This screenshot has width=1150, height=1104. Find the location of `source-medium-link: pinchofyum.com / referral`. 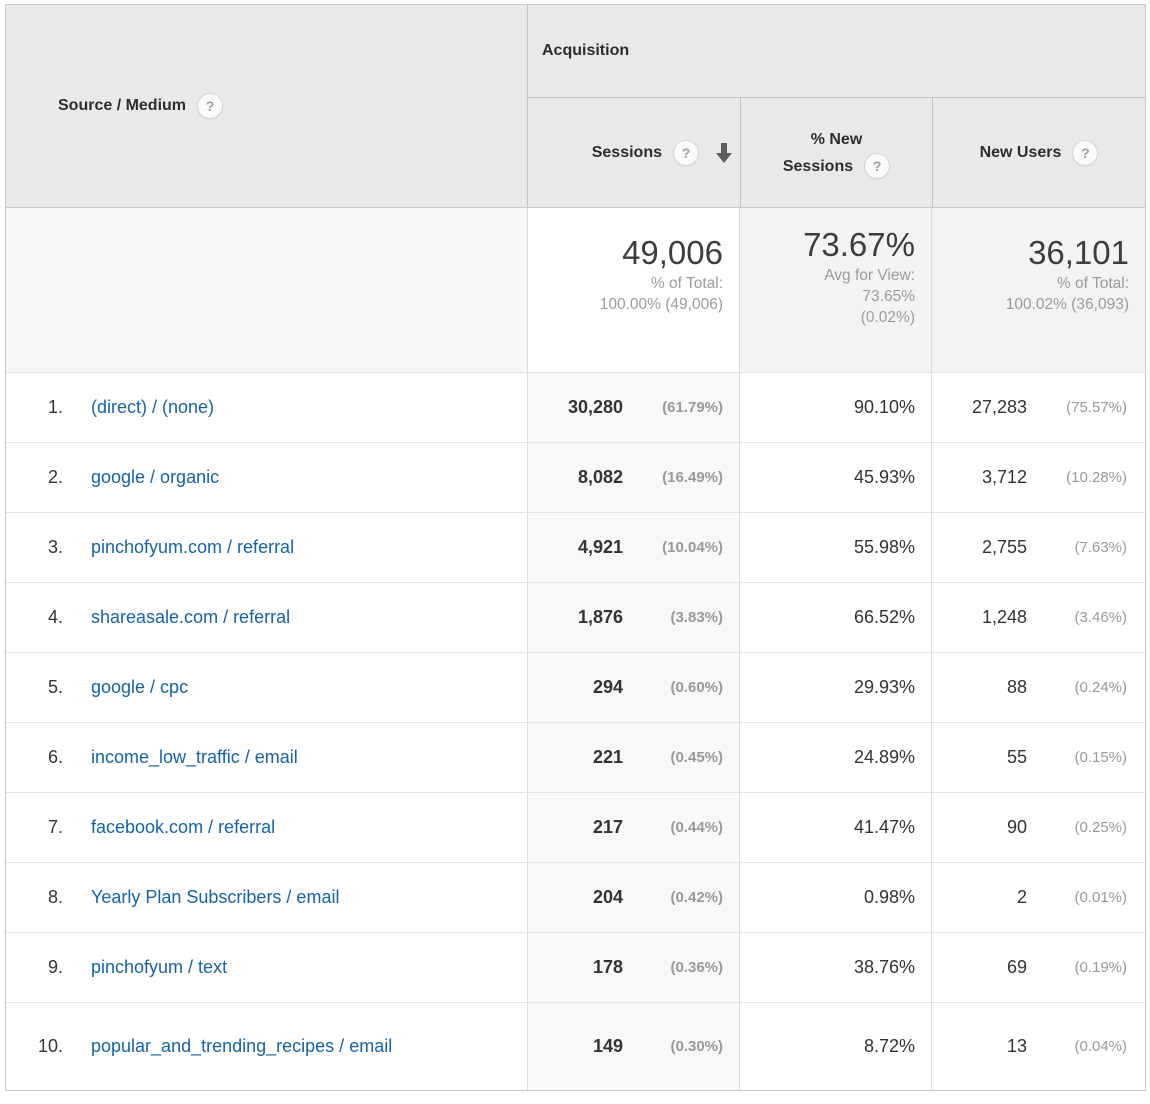

source-medium-link: pinchofyum.com / referral is located at coordinates (193, 547).